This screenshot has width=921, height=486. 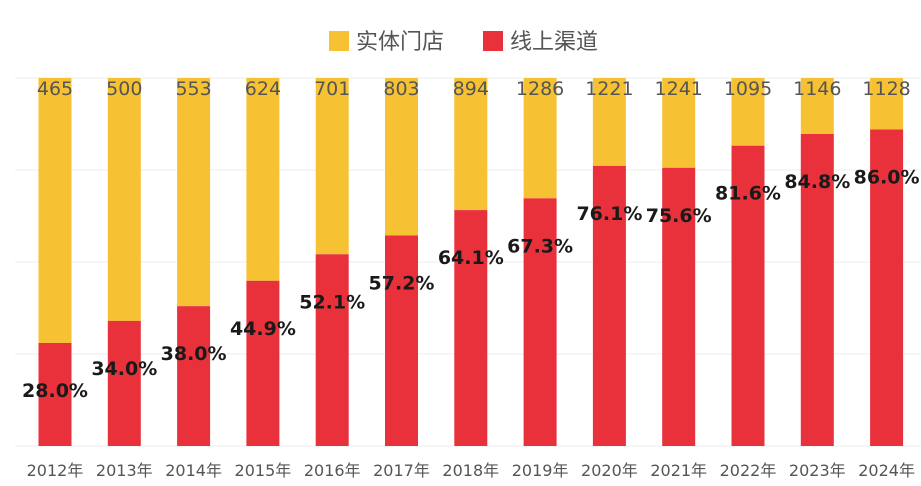 I want to click on percent-label: 75.6%, so click(x=679, y=216).